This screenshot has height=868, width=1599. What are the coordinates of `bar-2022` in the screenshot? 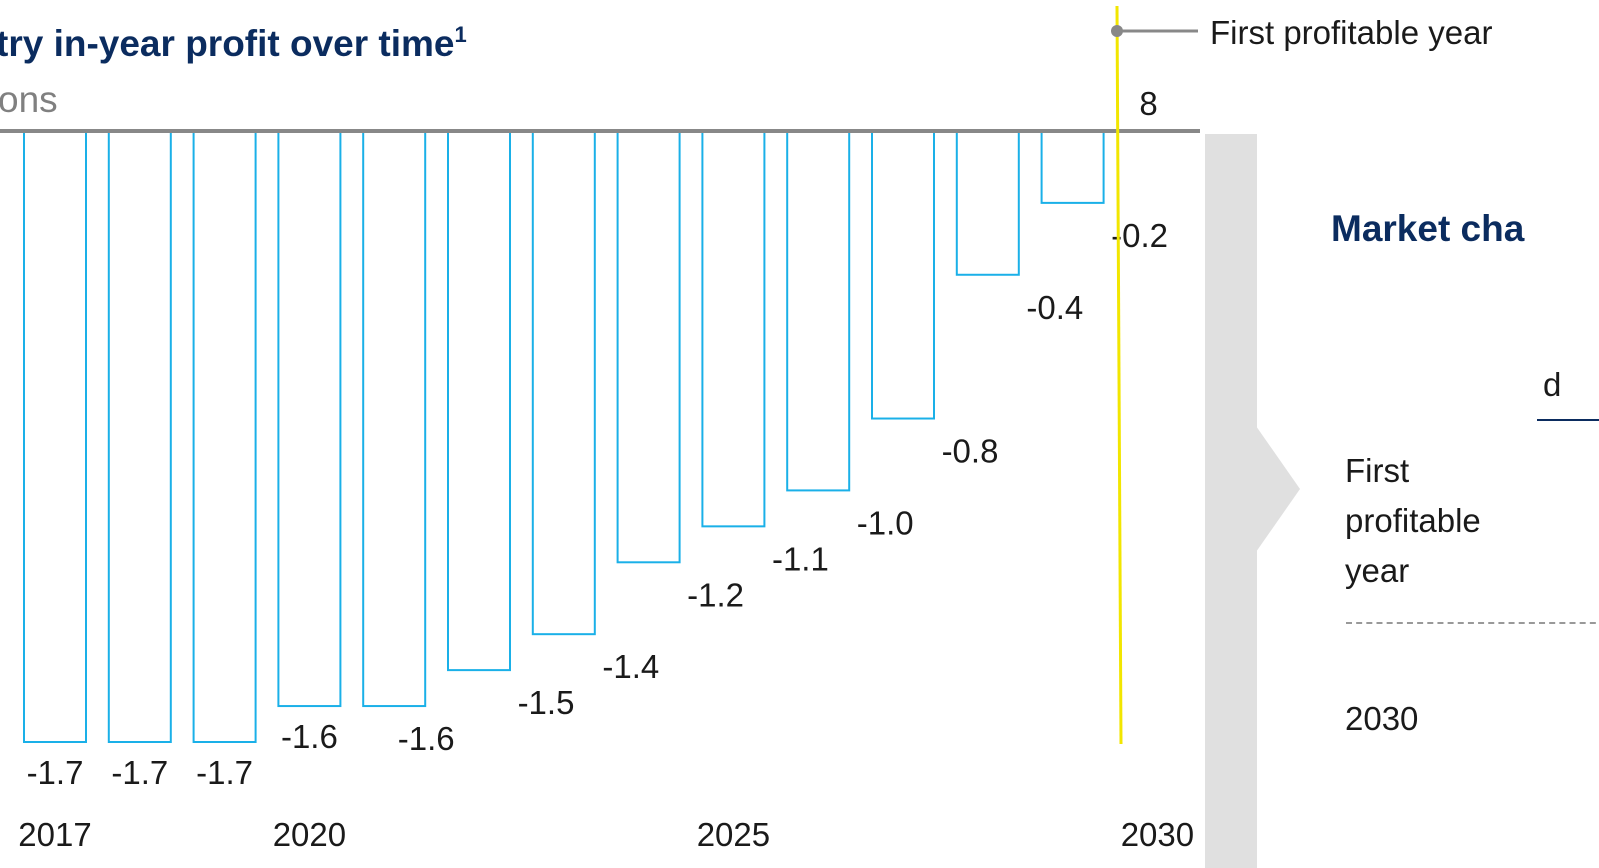 It's located at (479, 401).